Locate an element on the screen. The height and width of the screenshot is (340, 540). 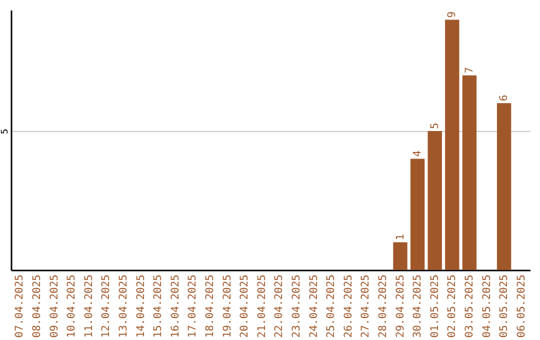
x-tick-label: 15.04.2025 is located at coordinates (158, 306).